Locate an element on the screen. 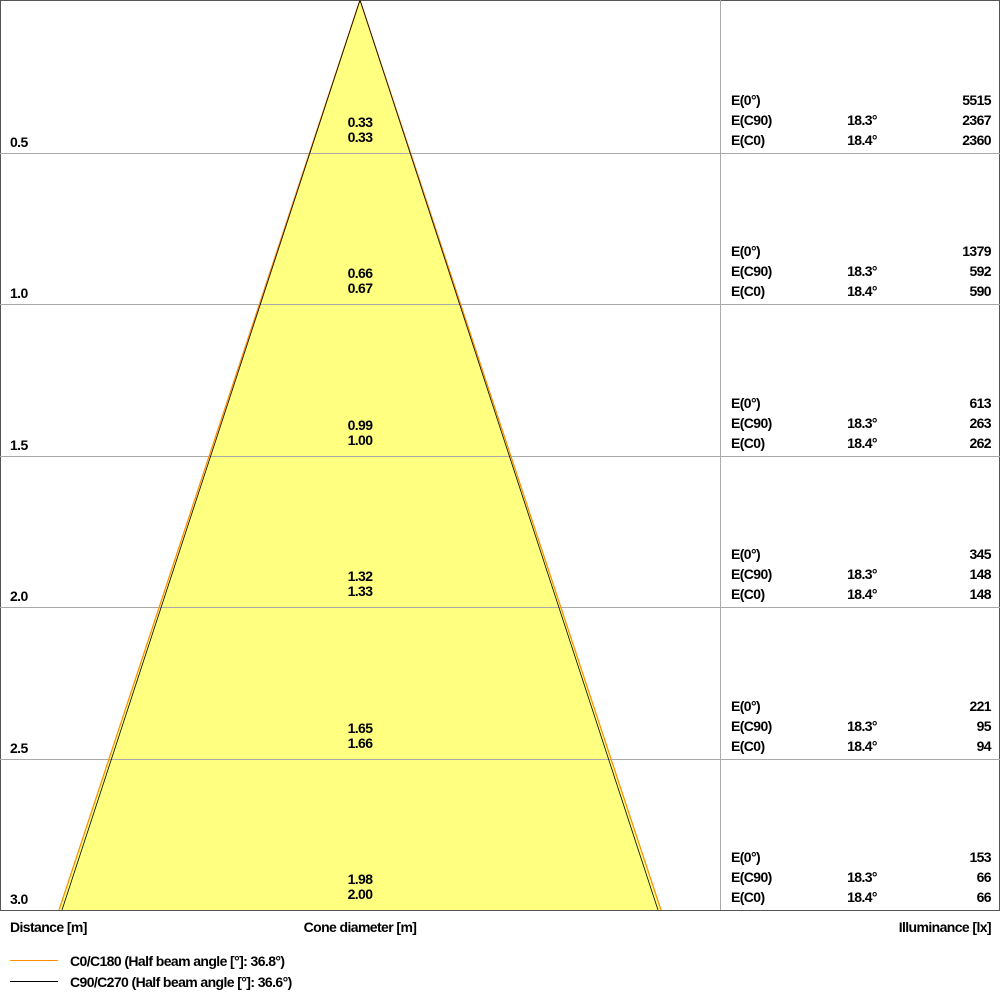 This screenshot has height=1000, width=1000. cone-diameter-c90: 1.32 is located at coordinates (360, 576).